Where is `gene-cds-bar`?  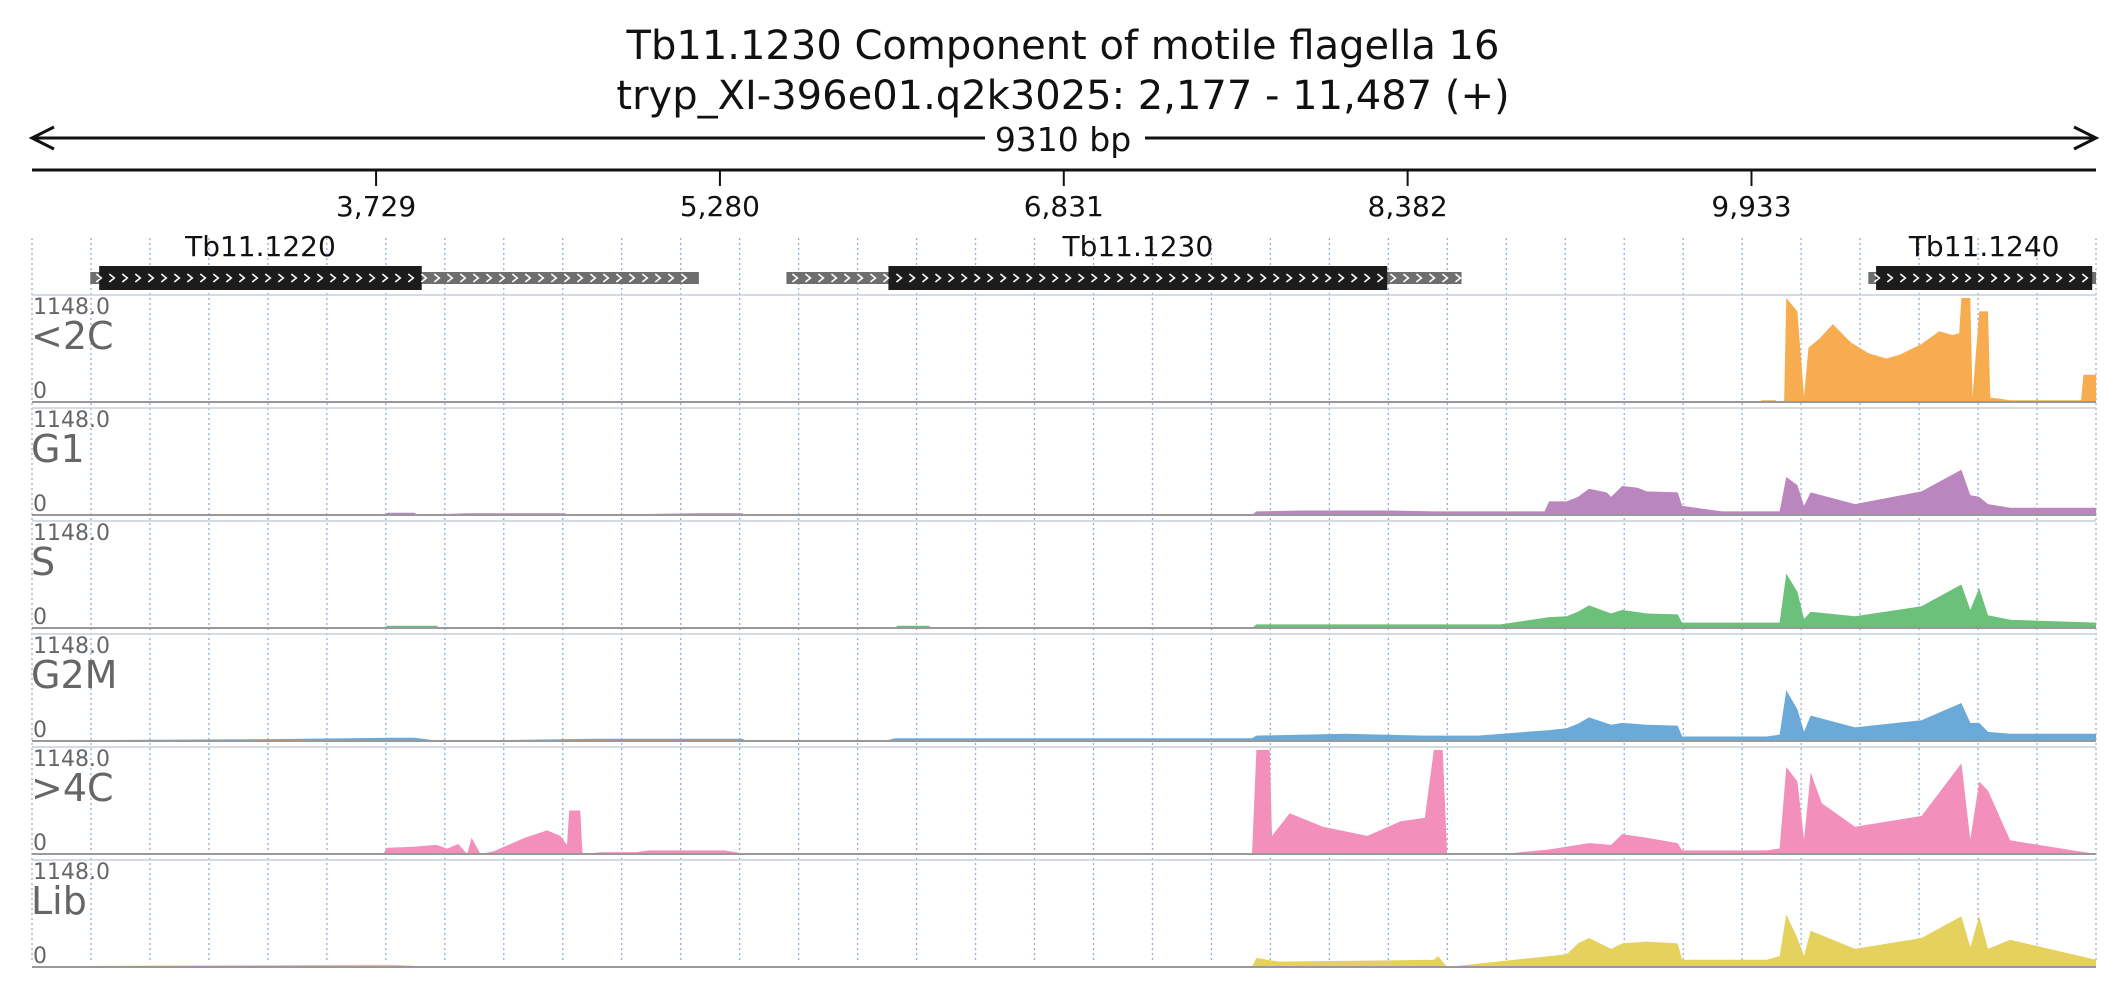
gene-cds-bar is located at coordinates (1138, 278).